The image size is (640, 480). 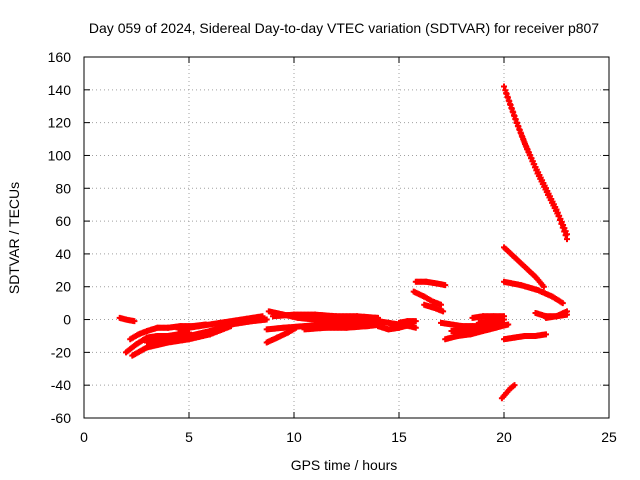 What do you see at coordinates (61, 352) in the screenshot?
I see `y-tick-label: -20` at bounding box center [61, 352].